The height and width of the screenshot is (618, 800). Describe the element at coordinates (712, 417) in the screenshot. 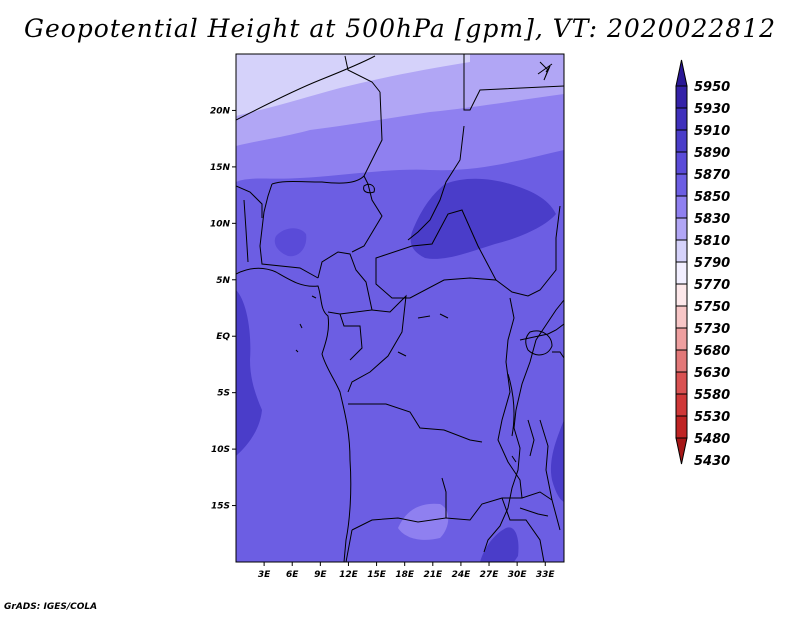

I see `colorbar-level-label: 5530` at that location.